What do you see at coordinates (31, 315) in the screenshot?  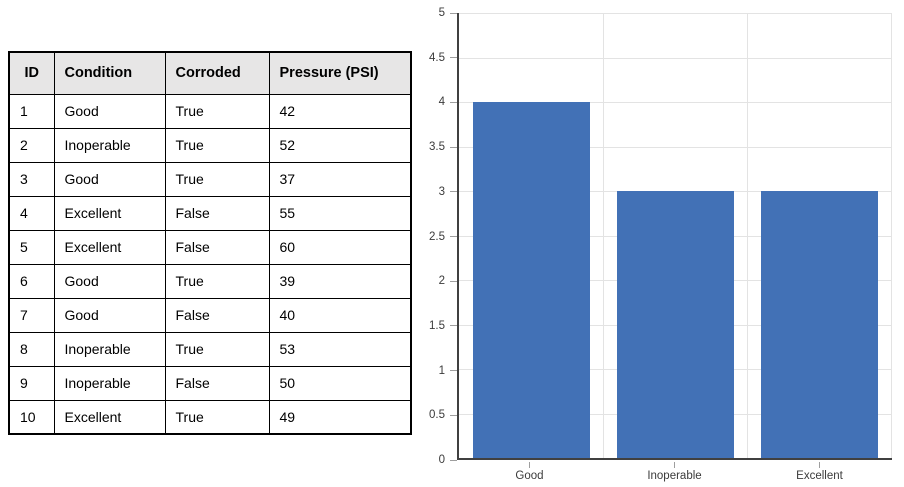 I see `table-cell: 7` at bounding box center [31, 315].